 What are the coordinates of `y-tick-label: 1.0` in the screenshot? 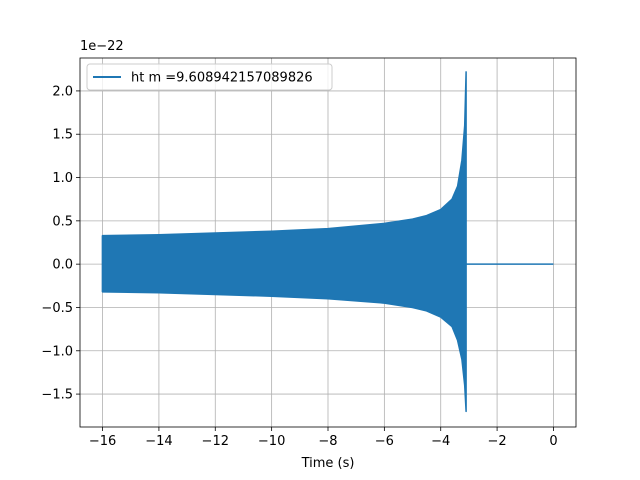 It's located at (62, 178).